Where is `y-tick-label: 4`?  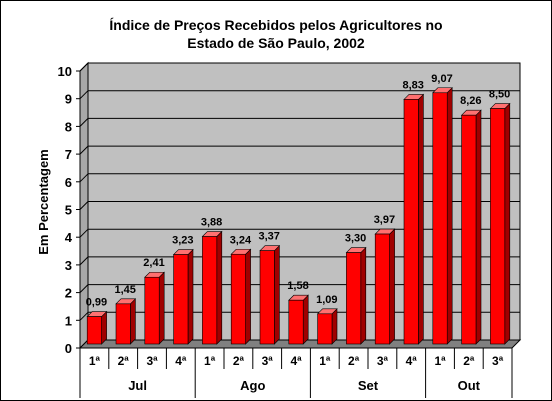
y-tick-label: 4 is located at coordinates (69, 237).